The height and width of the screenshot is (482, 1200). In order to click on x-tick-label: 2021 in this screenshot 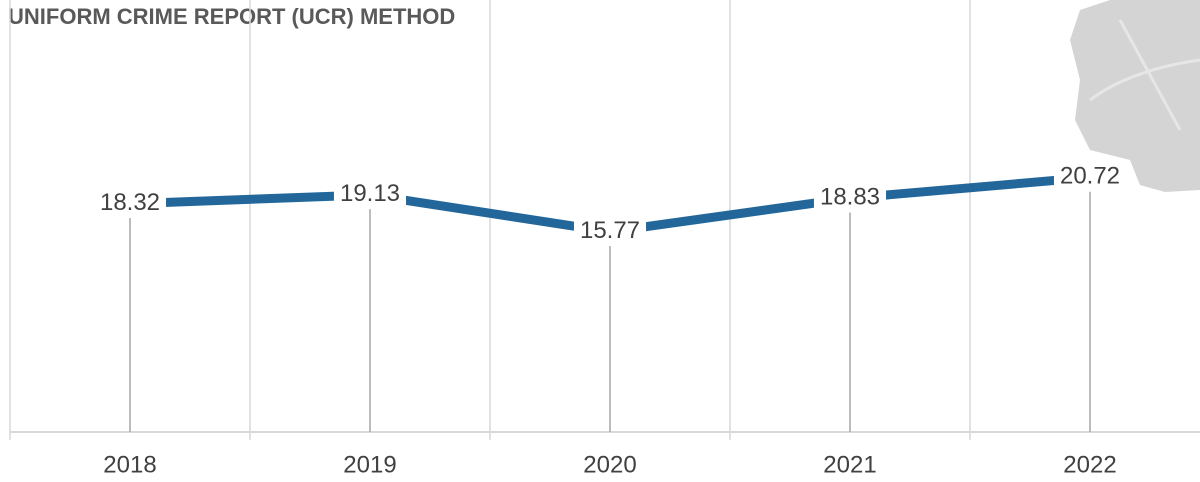, I will do `click(849, 464)`.